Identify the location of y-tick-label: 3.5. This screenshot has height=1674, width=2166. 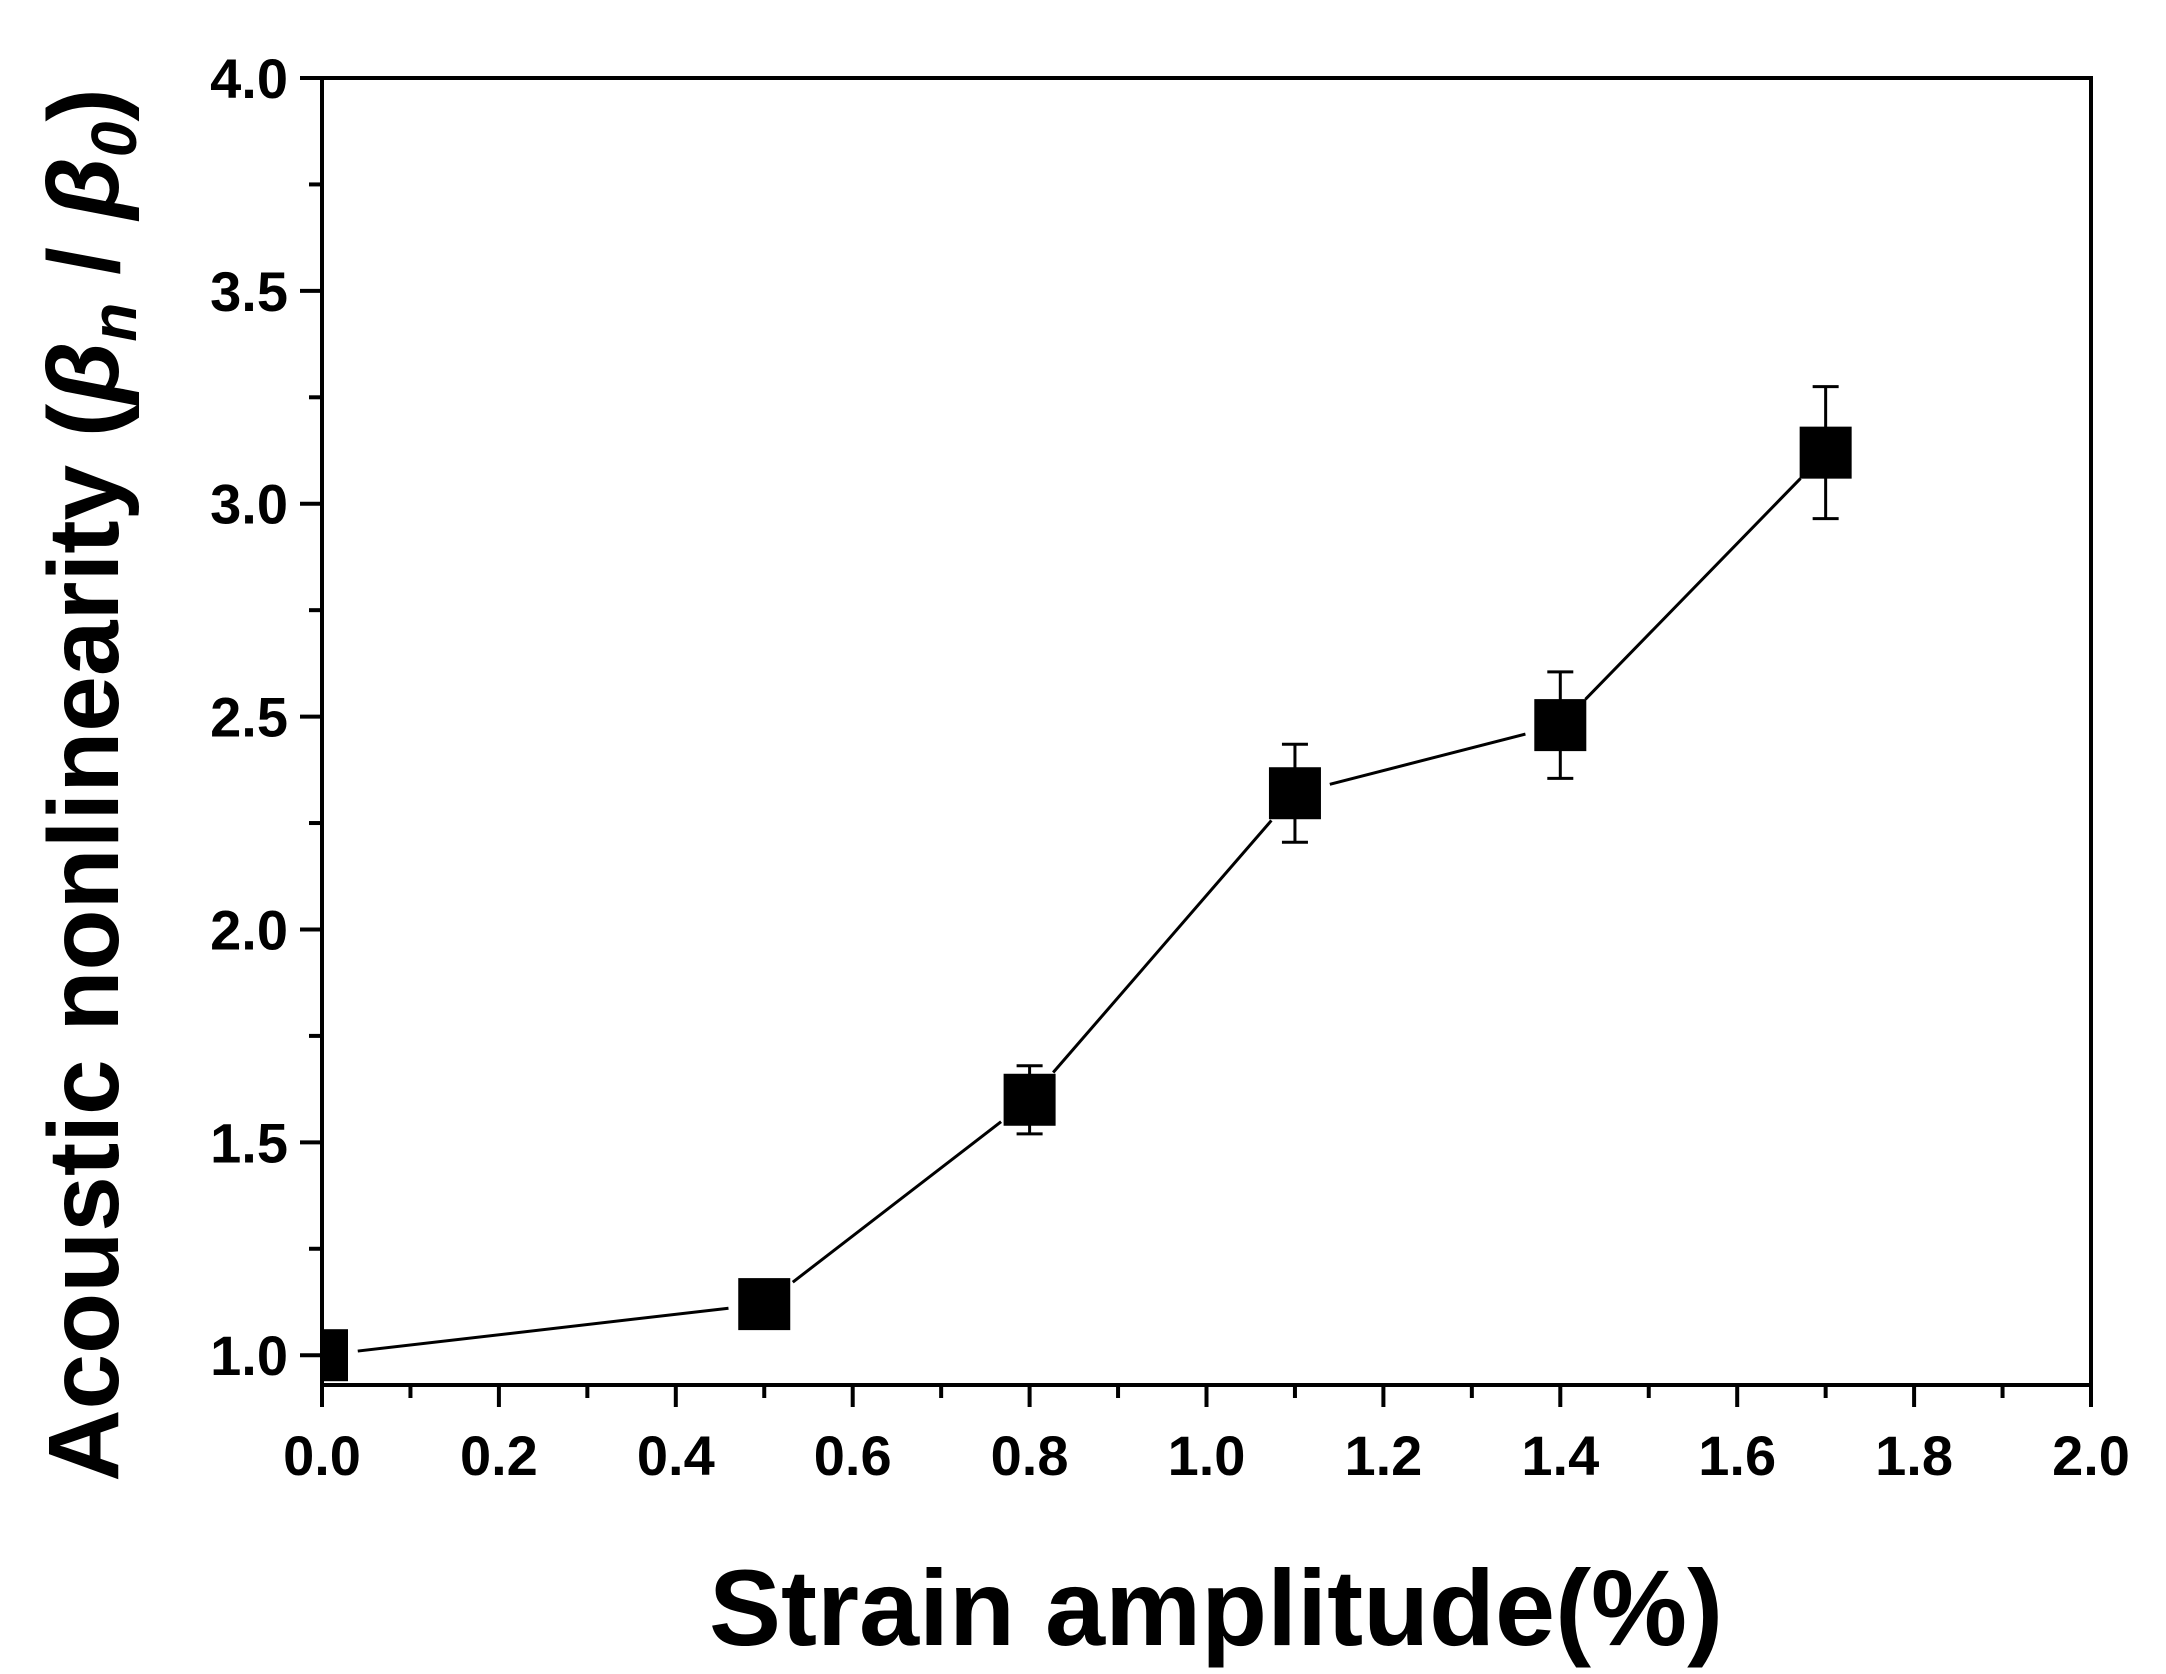
(249, 291).